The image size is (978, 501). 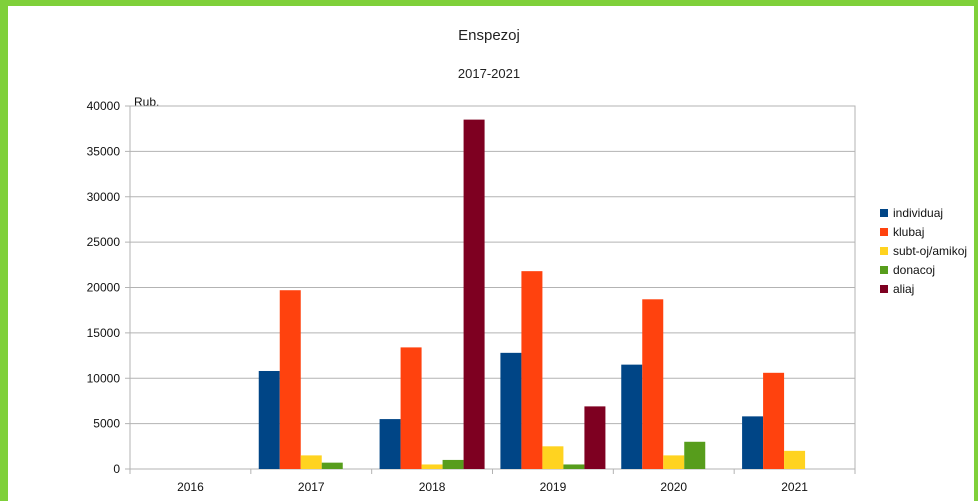 What do you see at coordinates (914, 270) in the screenshot?
I see `legend-label: donacoj` at bounding box center [914, 270].